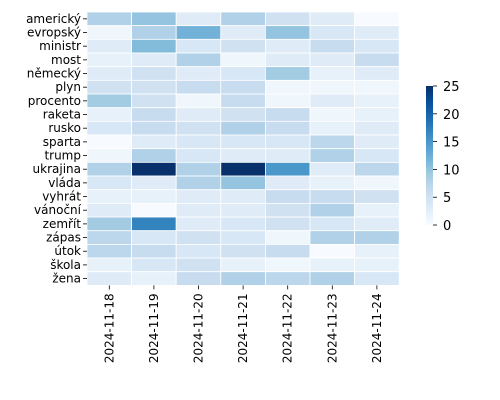 This screenshot has width=500, height=400. Describe the element at coordinates (451, 143) in the screenshot. I see `colorbar-tick-label: 15` at that location.